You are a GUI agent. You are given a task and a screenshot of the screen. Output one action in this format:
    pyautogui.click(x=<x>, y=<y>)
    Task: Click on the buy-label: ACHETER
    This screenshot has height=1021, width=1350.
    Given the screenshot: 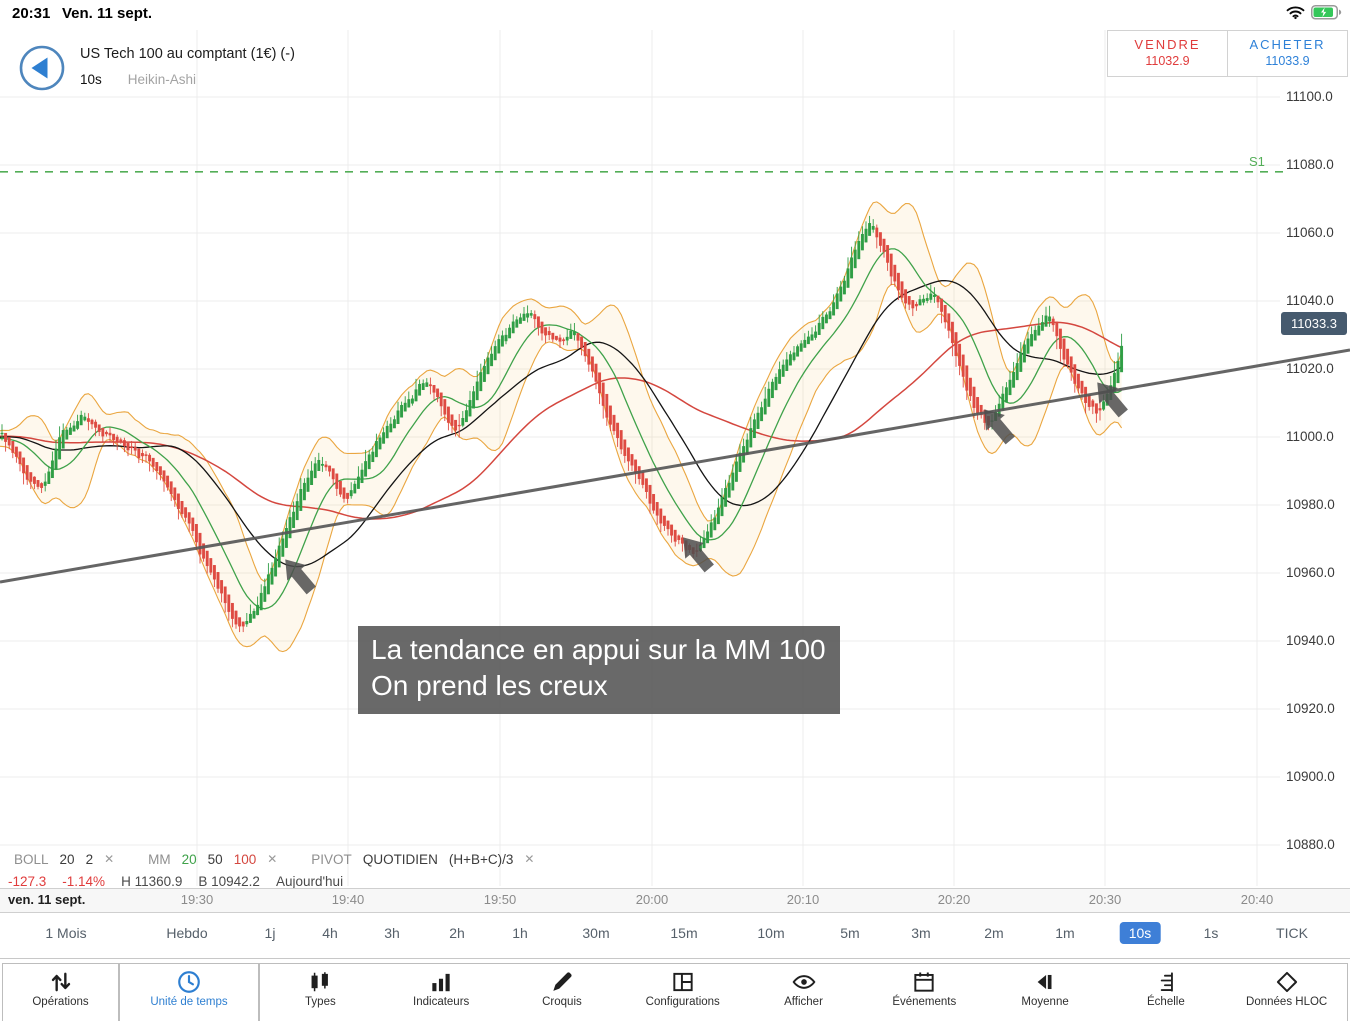 What is the action you would take?
    pyautogui.click(x=1287, y=44)
    